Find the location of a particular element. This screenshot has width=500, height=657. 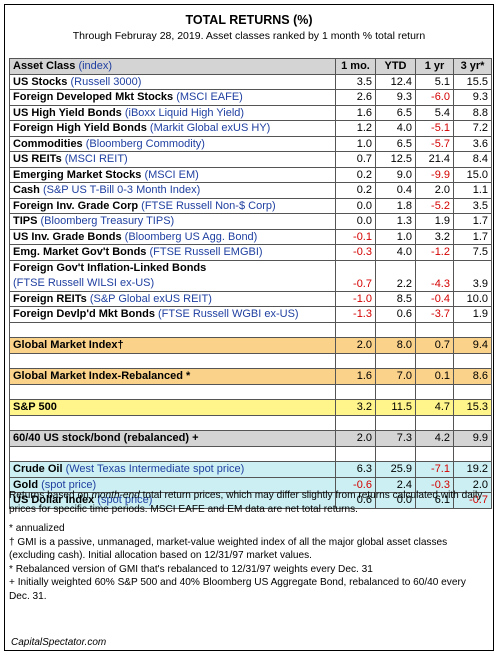

index-name: (Bloomberg Treasury TIPS) is located at coordinates (107, 221).